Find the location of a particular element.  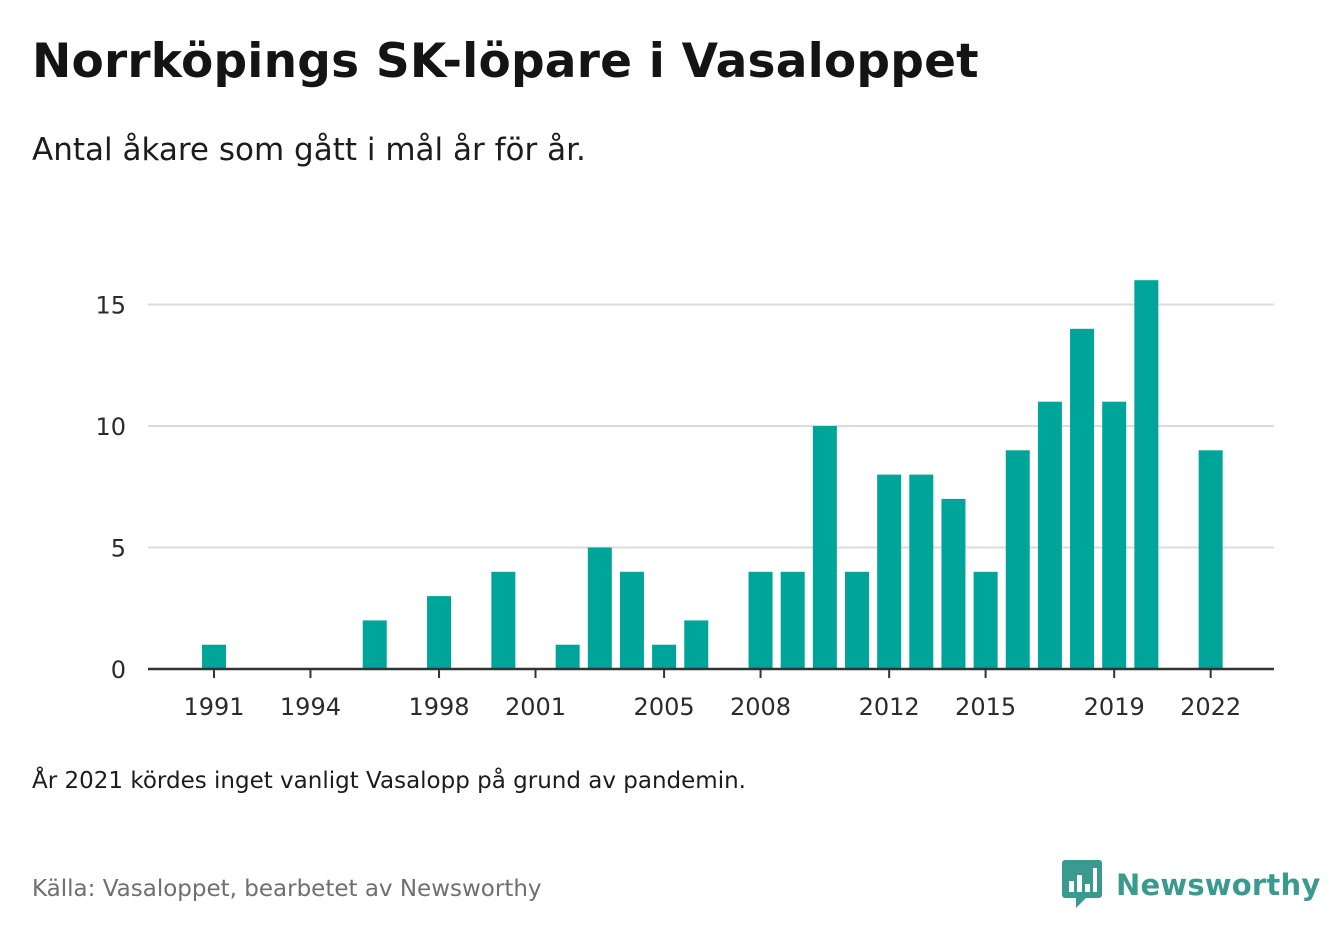

x-tick-label: 2022 is located at coordinates (1210, 707).